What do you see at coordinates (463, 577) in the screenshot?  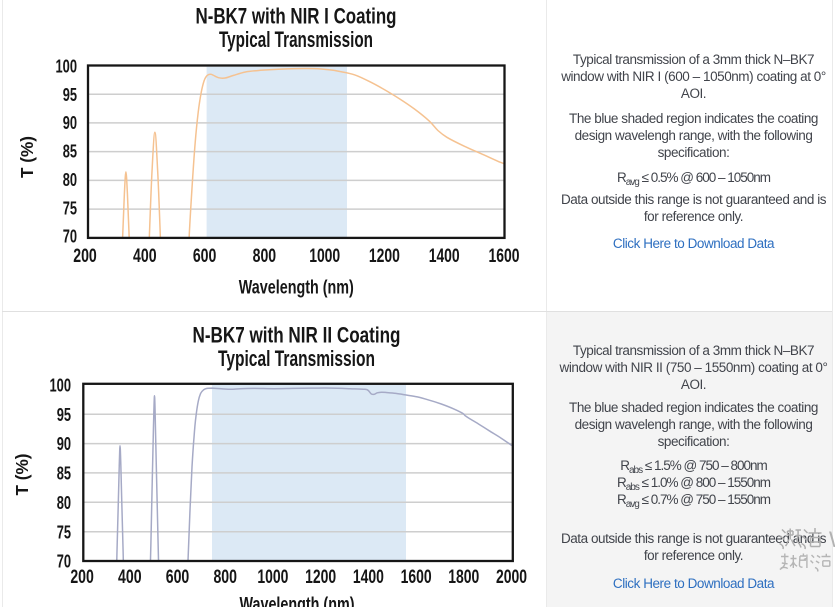 I see `svg-text: 1800` at bounding box center [463, 577].